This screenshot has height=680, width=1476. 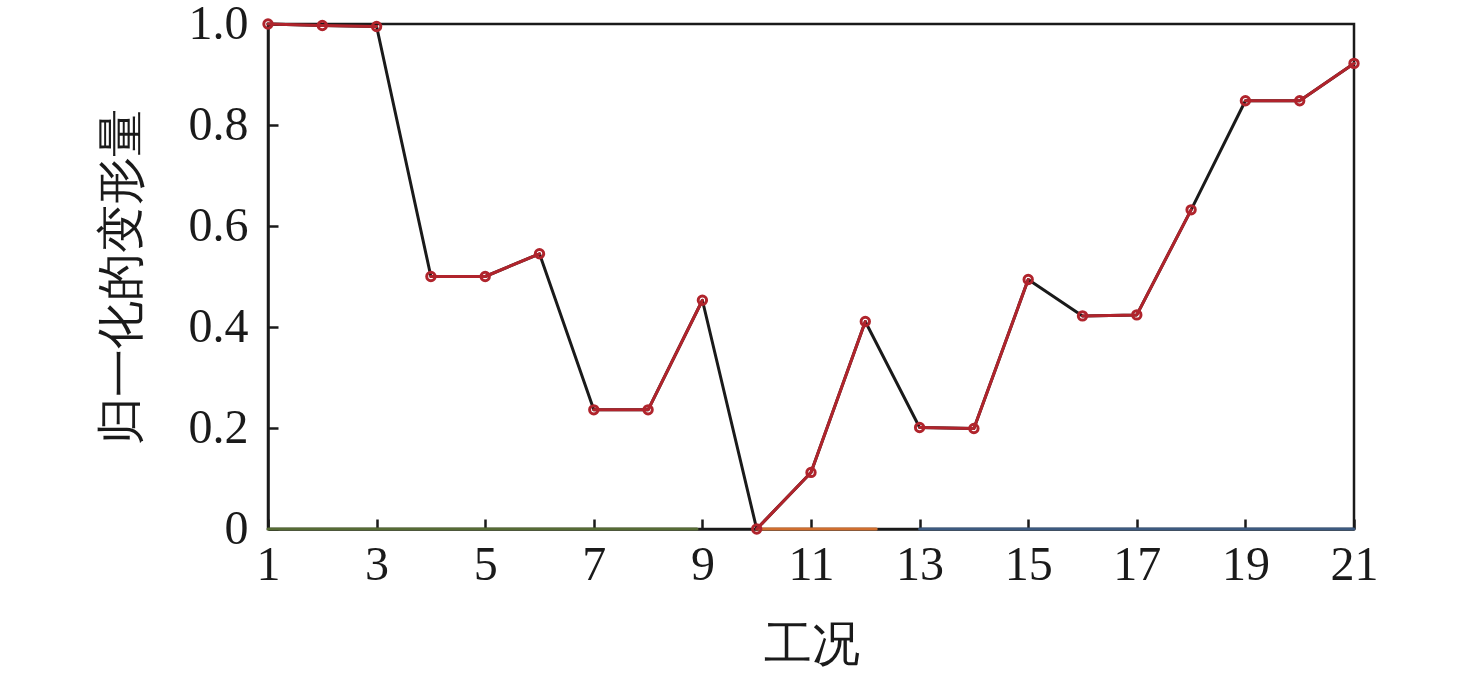 What do you see at coordinates (218, 426) in the screenshot?
I see `y-tick-label: 0.2` at bounding box center [218, 426].